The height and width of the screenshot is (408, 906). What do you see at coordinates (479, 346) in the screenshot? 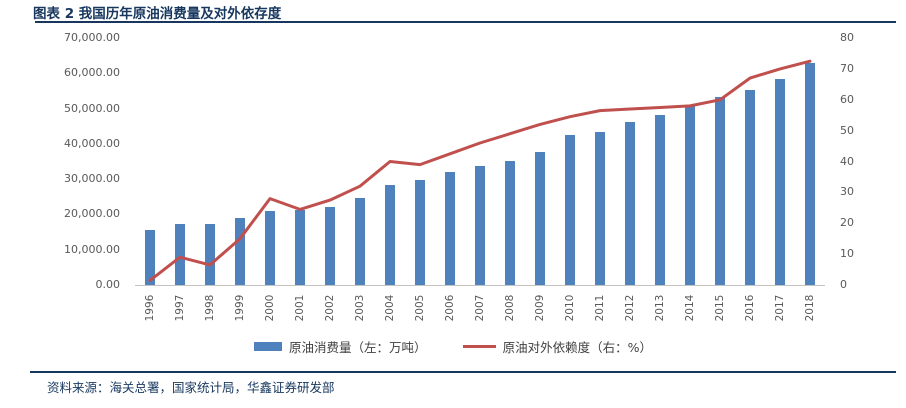
I see `legend-line-swatch` at bounding box center [479, 346].